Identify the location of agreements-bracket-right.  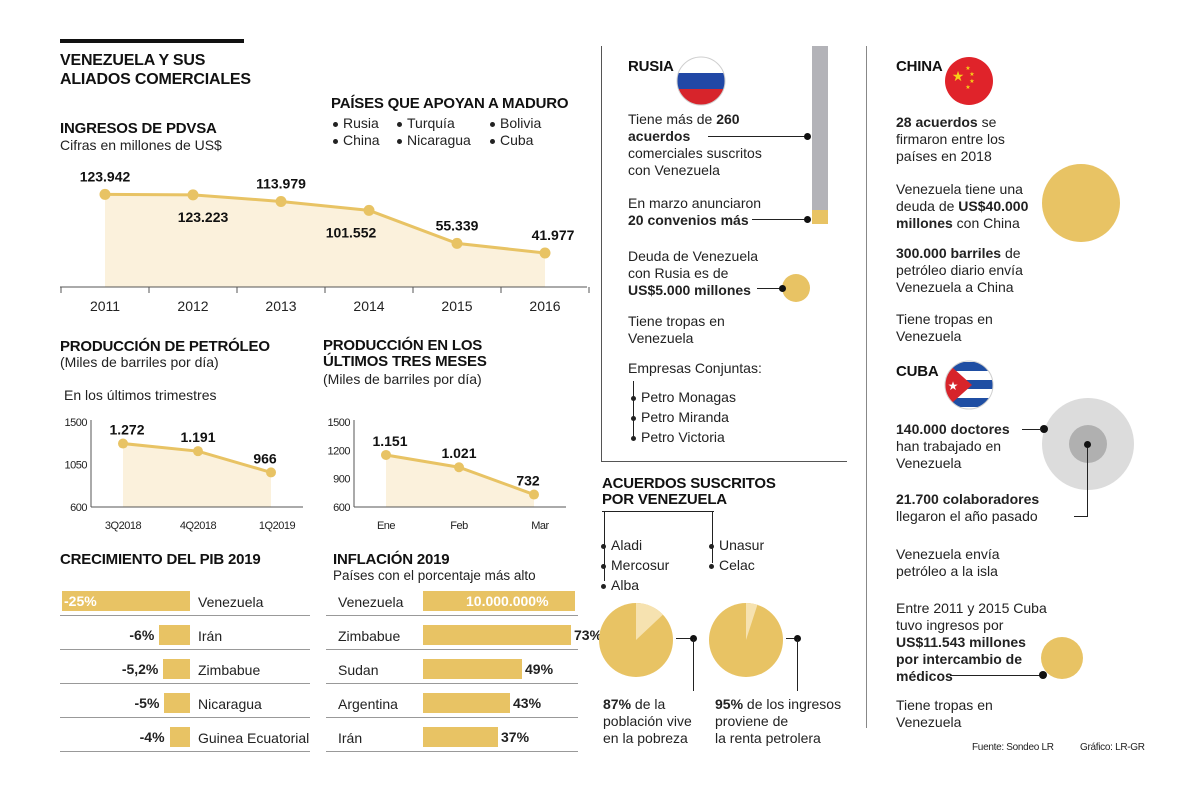
(712, 537).